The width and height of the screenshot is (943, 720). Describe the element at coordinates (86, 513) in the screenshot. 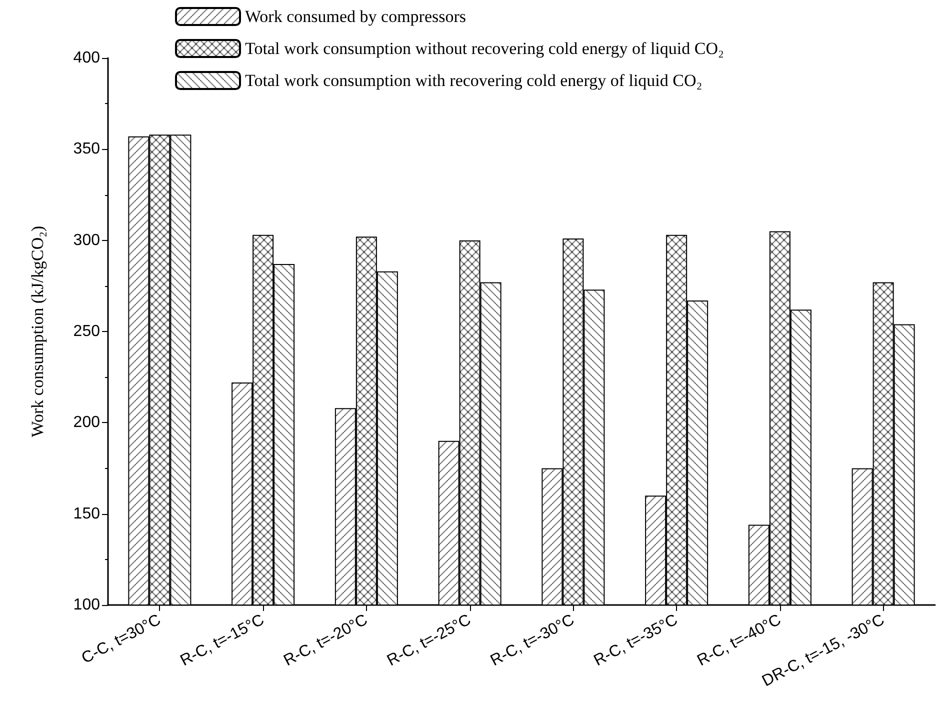

I see `y-tick-label: 150` at that location.